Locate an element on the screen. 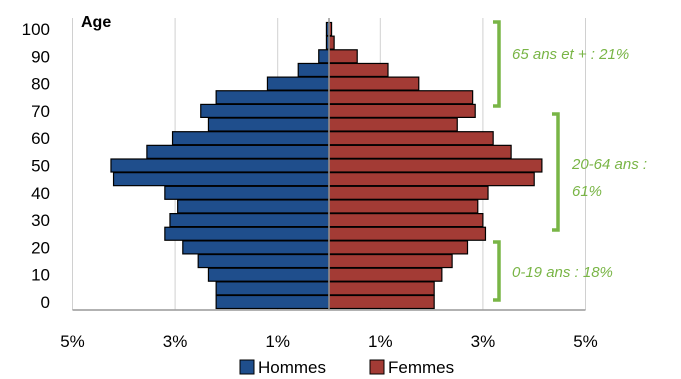 This screenshot has height=379, width=681. y-tick-label: 0 is located at coordinates (45, 302).